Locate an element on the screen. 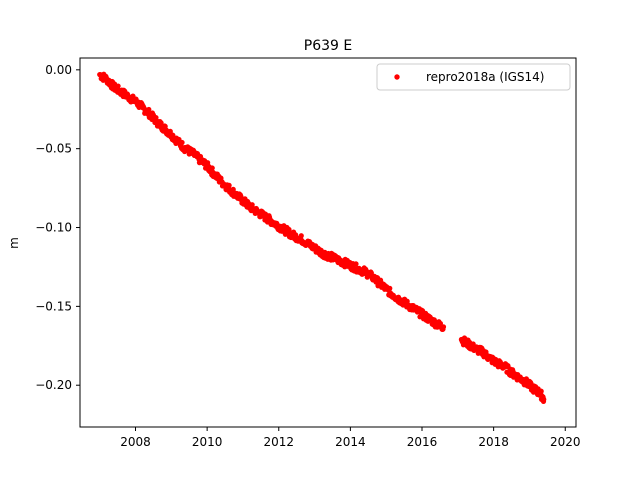 The height and width of the screenshot is (480, 640). legend-box is located at coordinates (473, 77).